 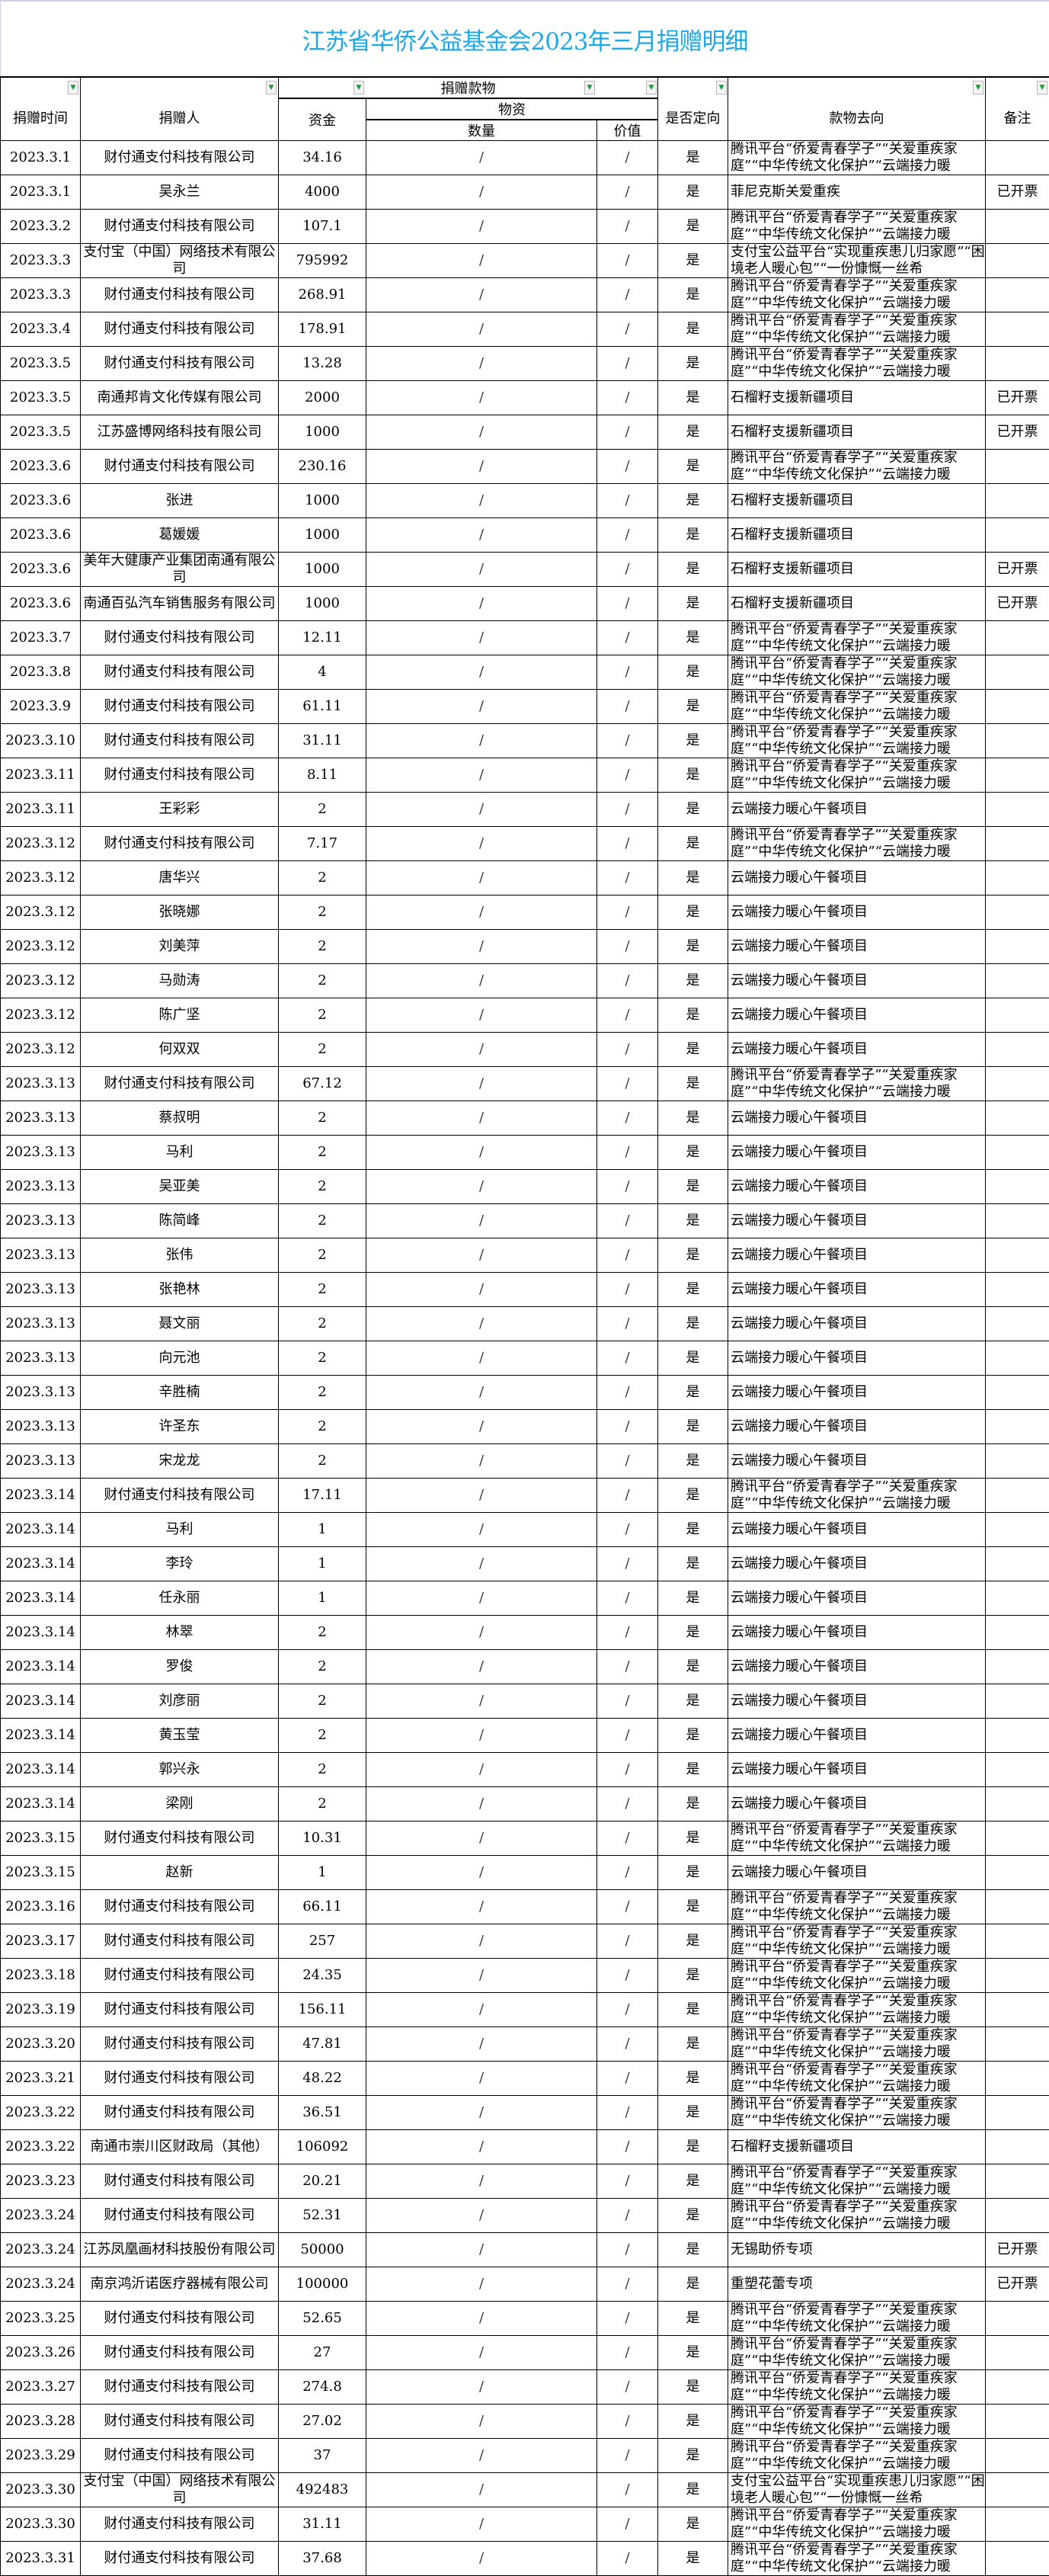 What do you see at coordinates (722, 88) in the screenshot?
I see `filter-dropdown-icon: ▼` at bounding box center [722, 88].